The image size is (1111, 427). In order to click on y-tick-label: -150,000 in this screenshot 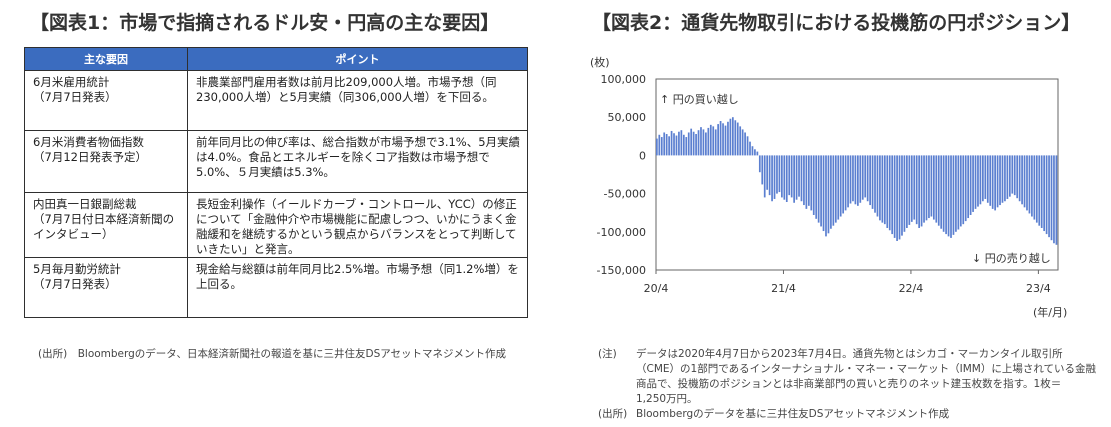, I will do `click(621, 270)`.